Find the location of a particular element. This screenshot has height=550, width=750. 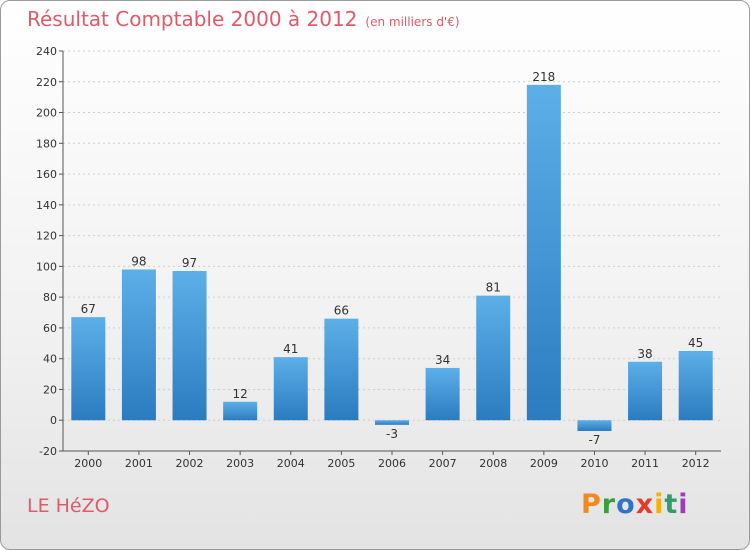

y-tick-label: -20 is located at coordinates (48, 451).